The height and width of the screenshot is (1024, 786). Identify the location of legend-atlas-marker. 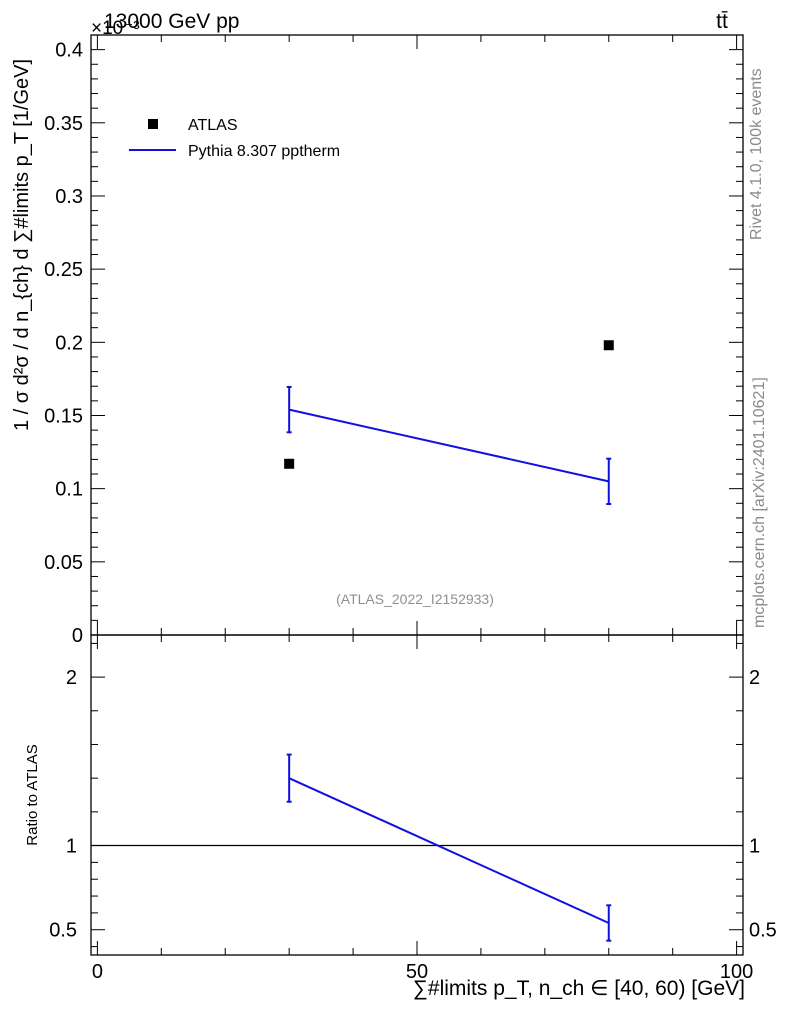
(153, 124).